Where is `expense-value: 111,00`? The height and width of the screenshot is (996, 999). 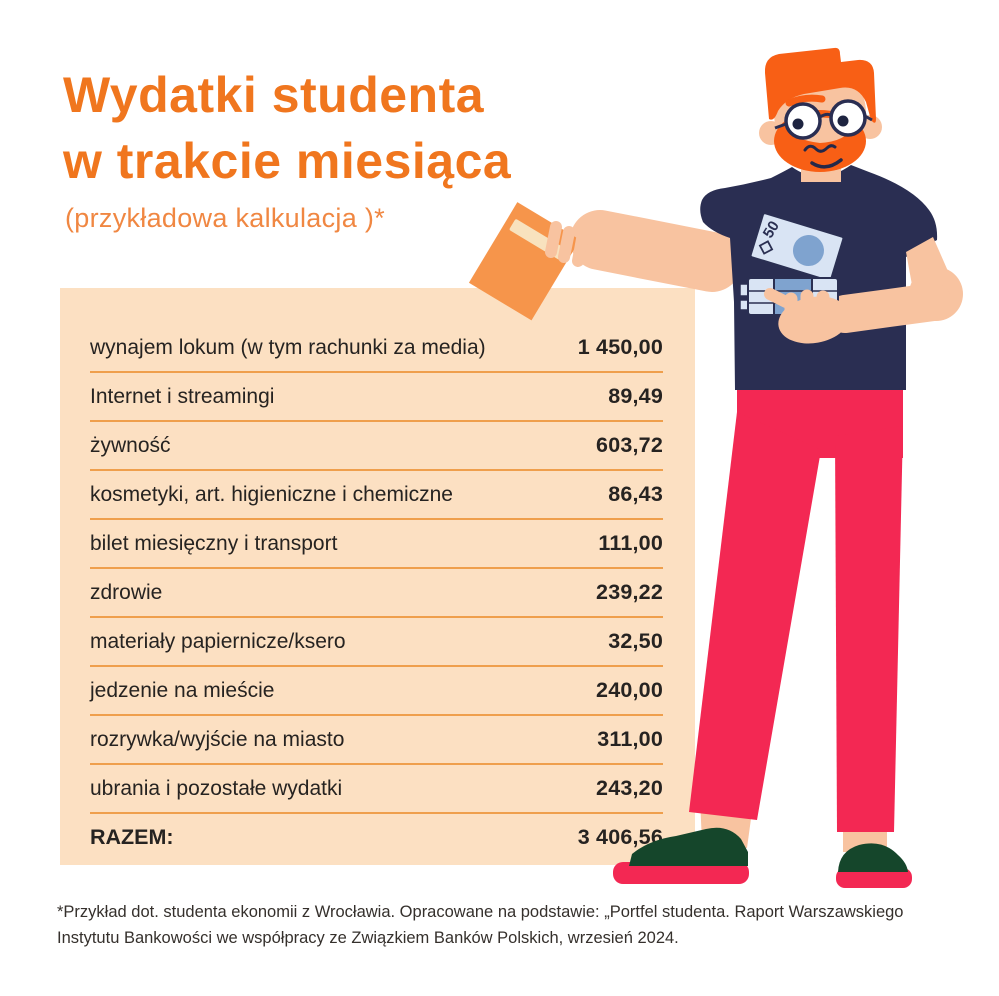
expense-value: 111,00 is located at coordinates (630, 543).